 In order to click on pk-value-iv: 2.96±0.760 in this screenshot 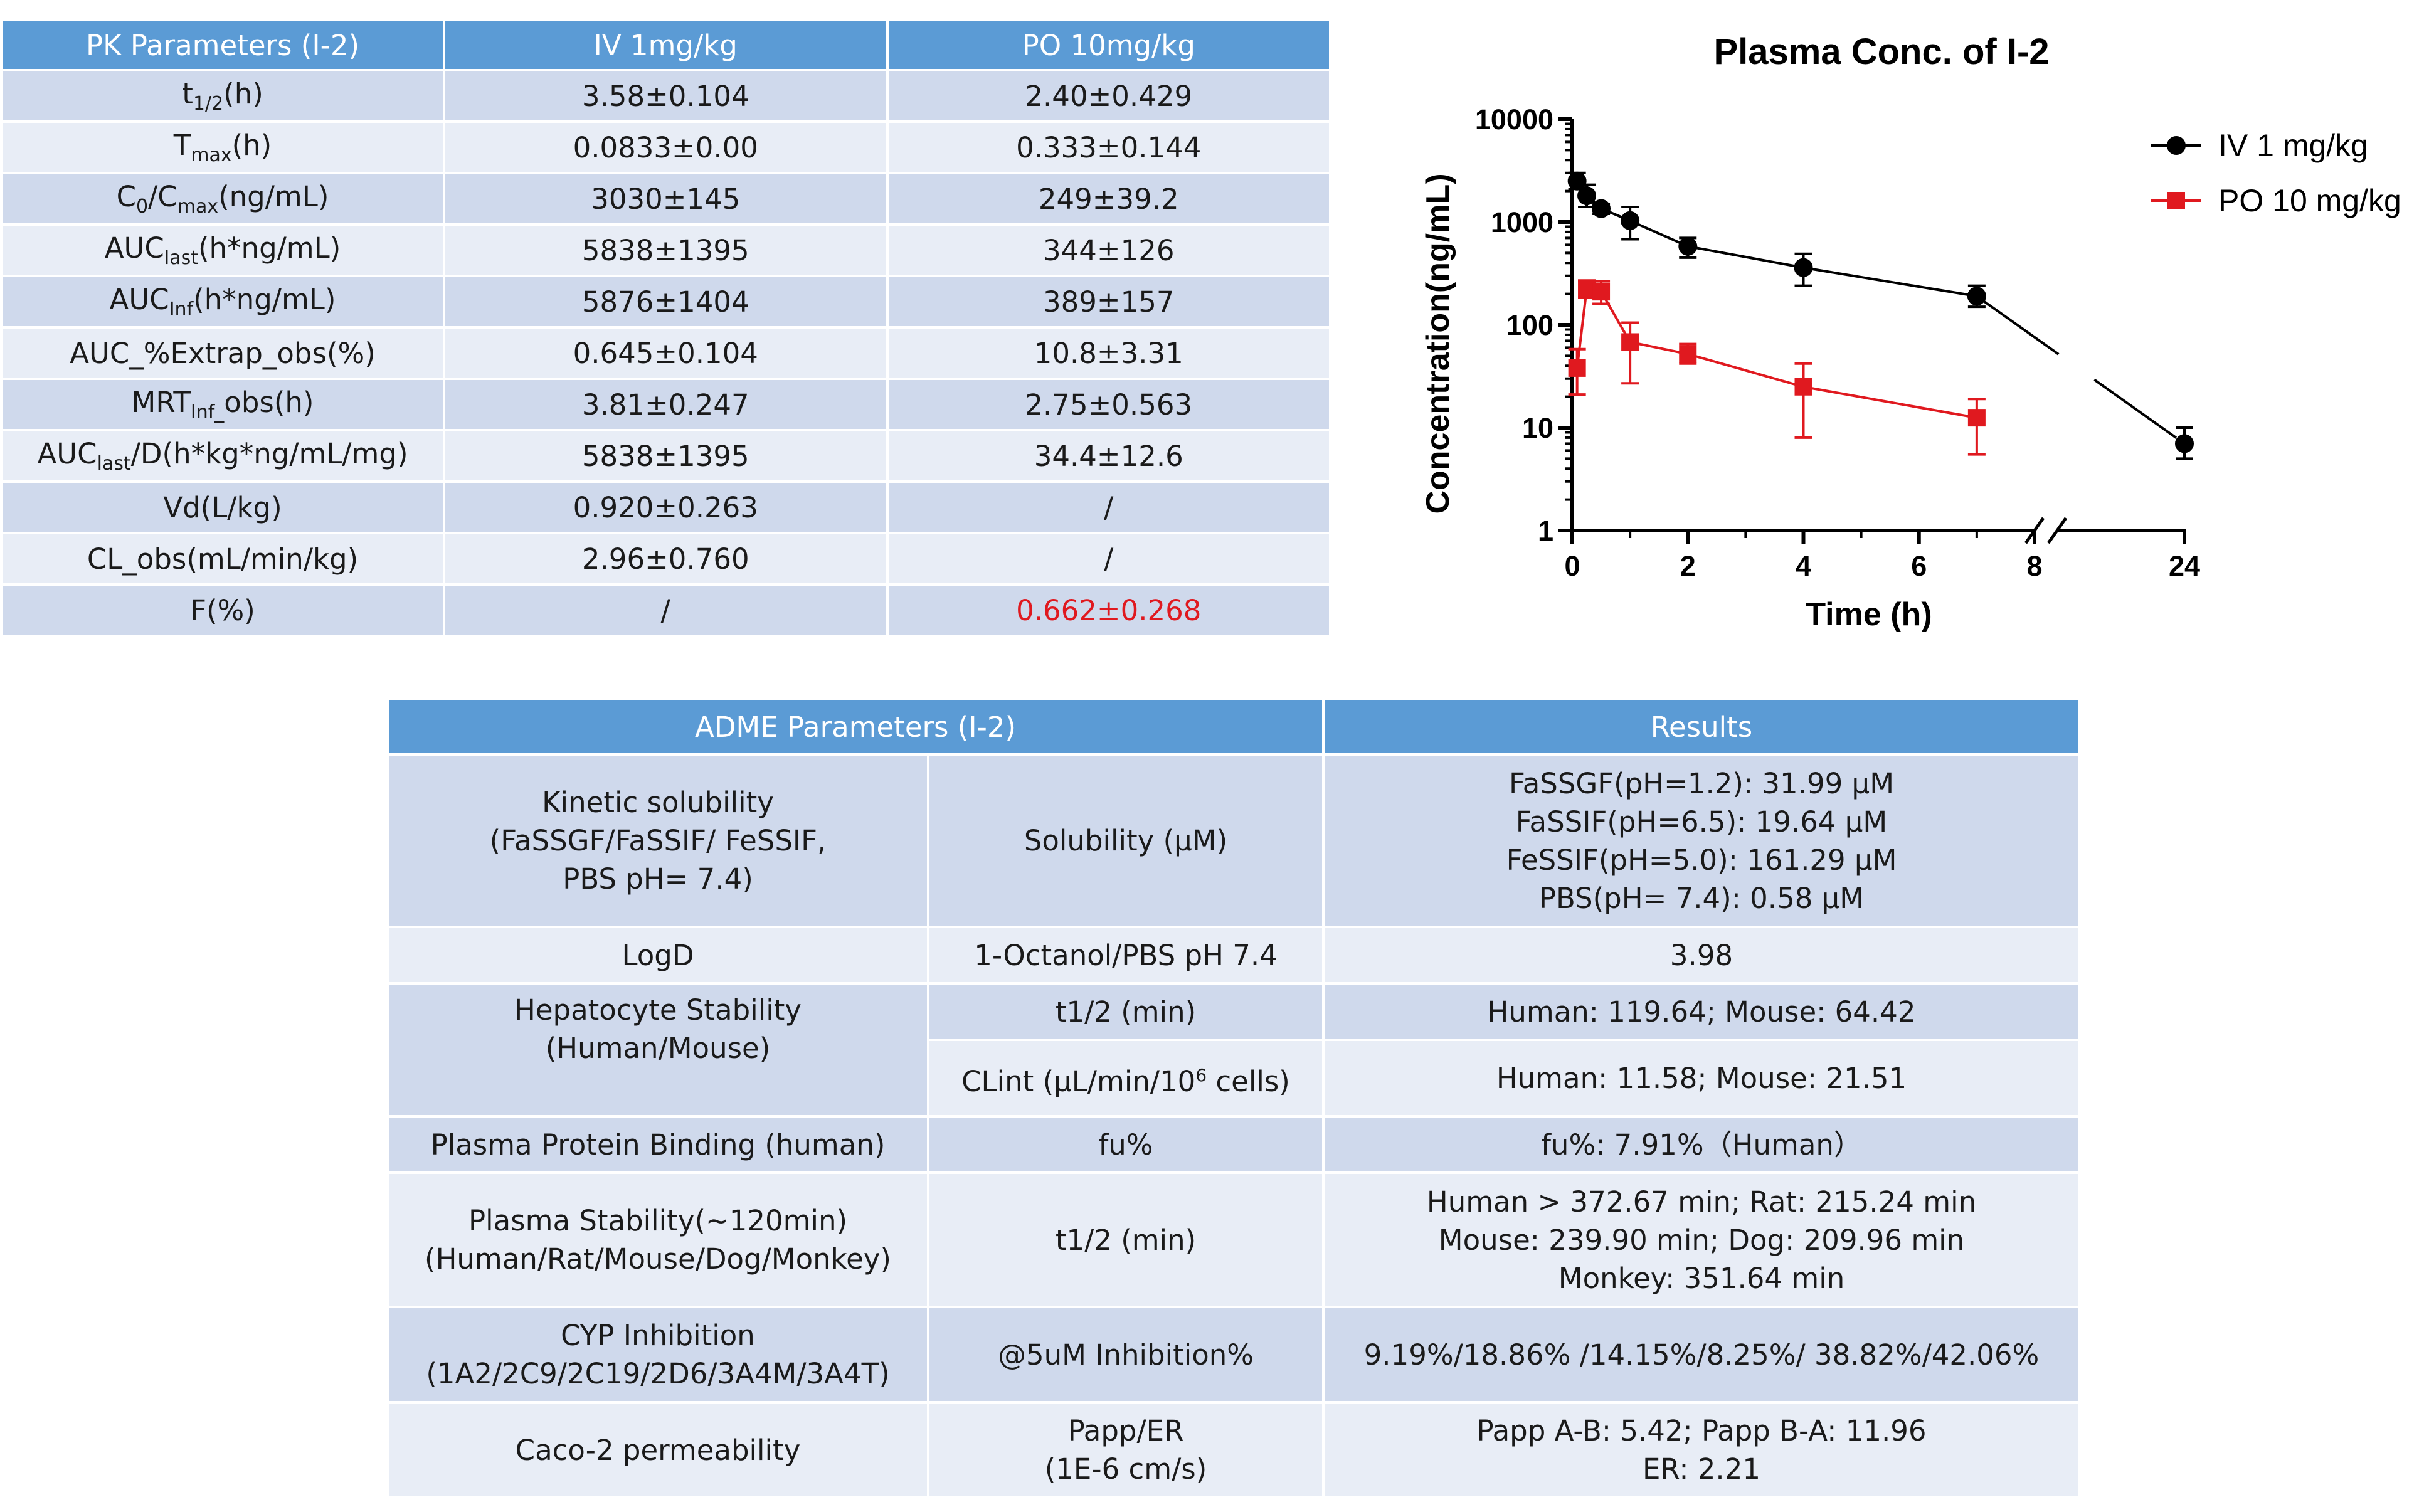, I will do `click(665, 559)`.